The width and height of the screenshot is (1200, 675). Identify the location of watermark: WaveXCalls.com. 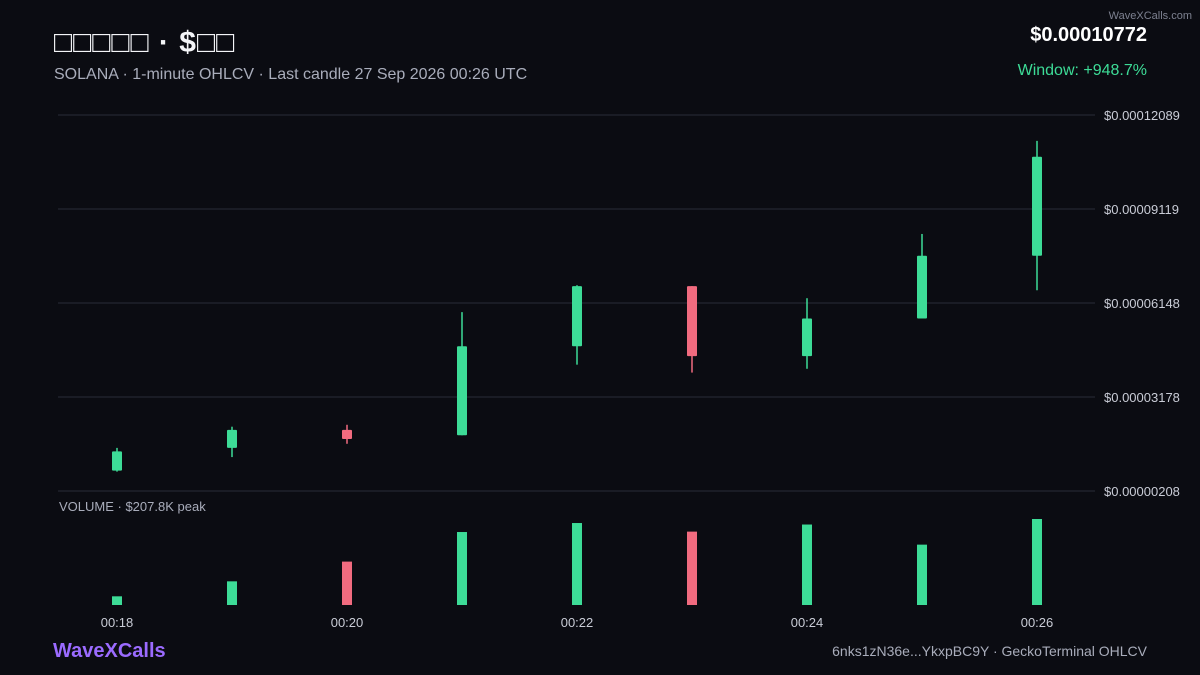
(1150, 16).